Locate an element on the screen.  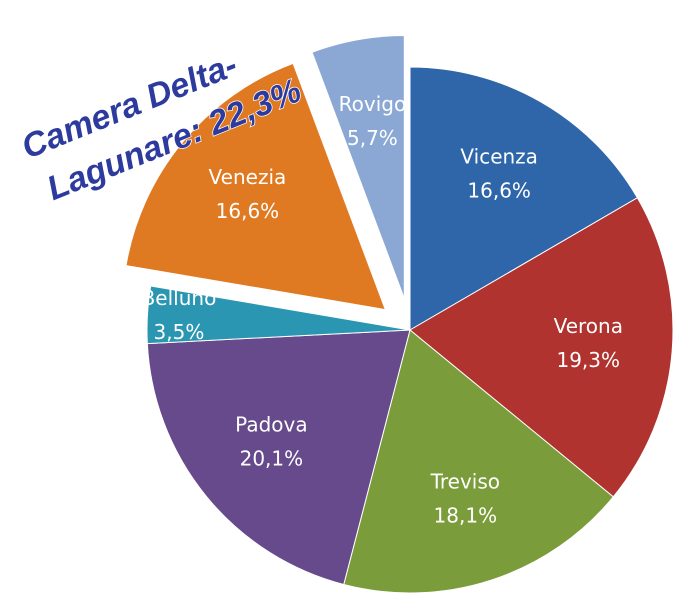
slice-value-label: 19,3% is located at coordinates (588, 360).